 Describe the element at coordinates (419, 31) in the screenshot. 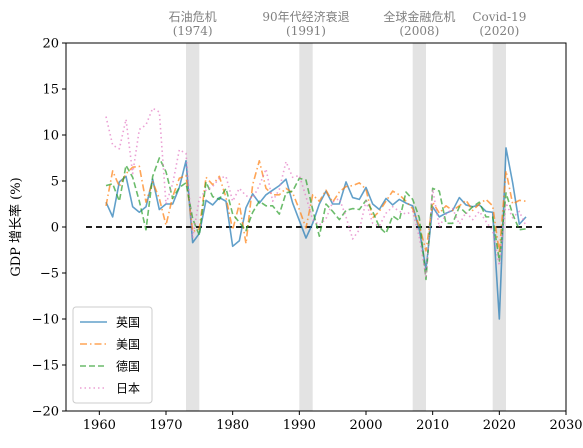

I see `recession-year-label: (2008)` at that location.